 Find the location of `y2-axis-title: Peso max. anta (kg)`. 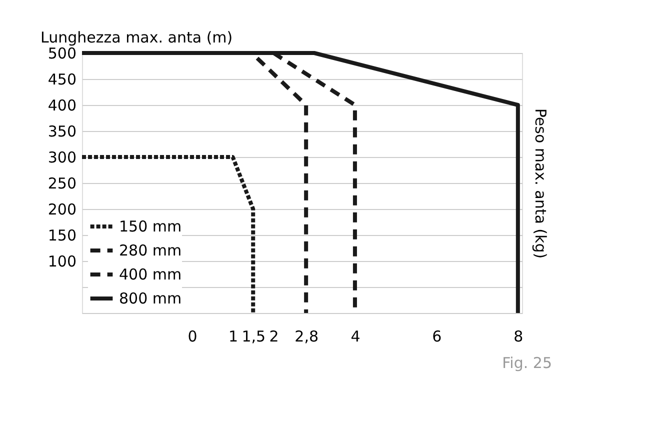

y2-axis-title: Peso max. anta (kg) is located at coordinates (541, 183).